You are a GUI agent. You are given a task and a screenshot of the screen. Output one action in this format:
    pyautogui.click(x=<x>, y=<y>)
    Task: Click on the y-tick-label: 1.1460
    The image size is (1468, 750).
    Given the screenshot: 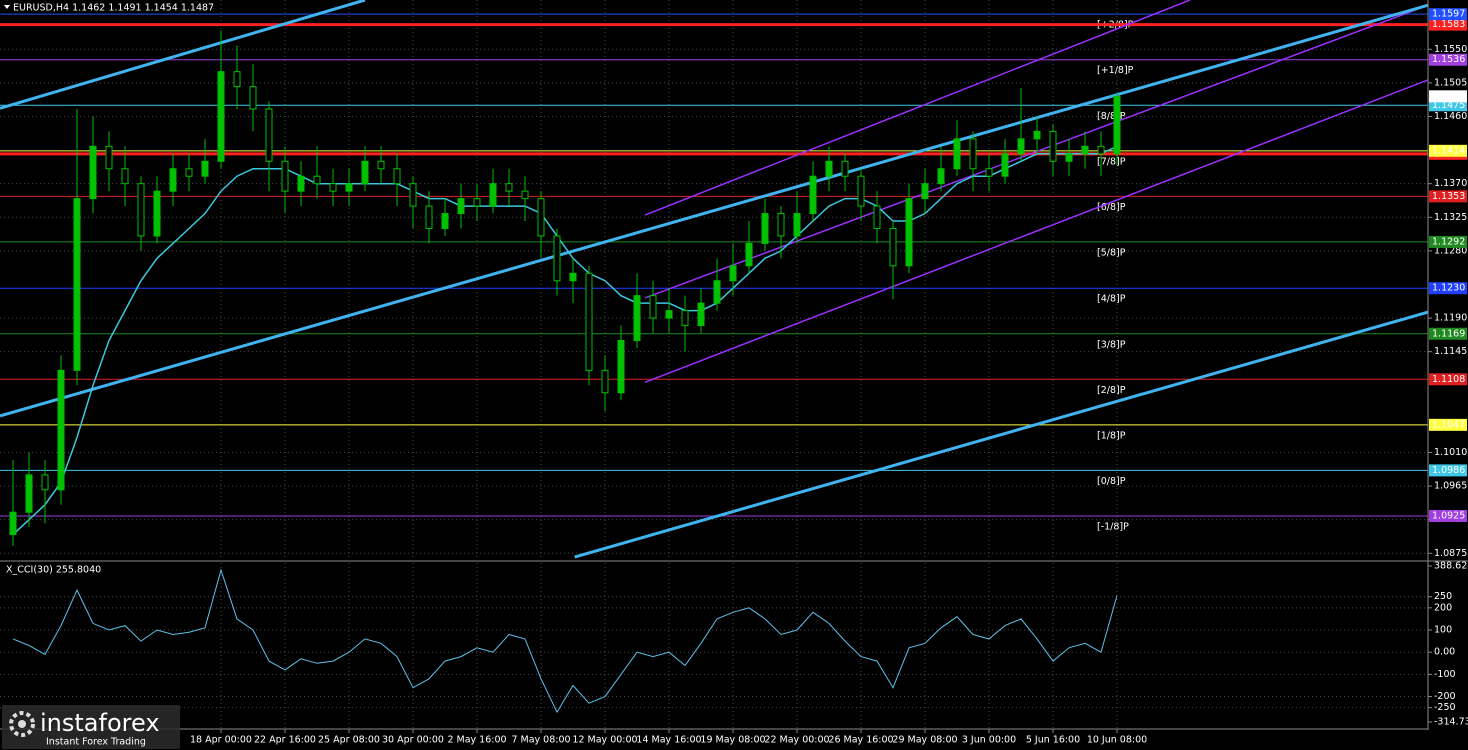 What is the action you would take?
    pyautogui.click(x=1450, y=116)
    